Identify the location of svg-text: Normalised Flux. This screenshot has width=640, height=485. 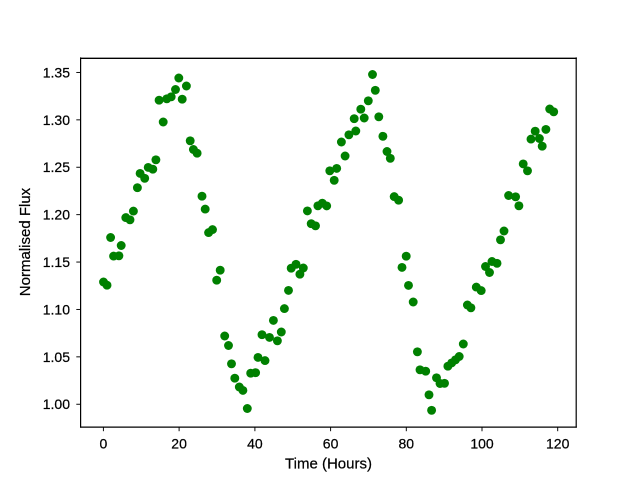
(25, 241).